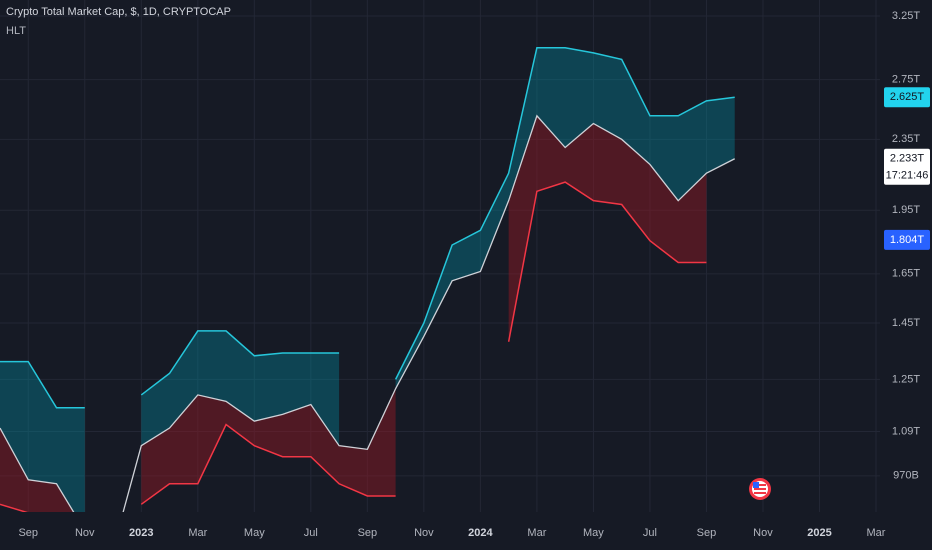  I want to click on y-tick-label: 970B, so click(906, 476).